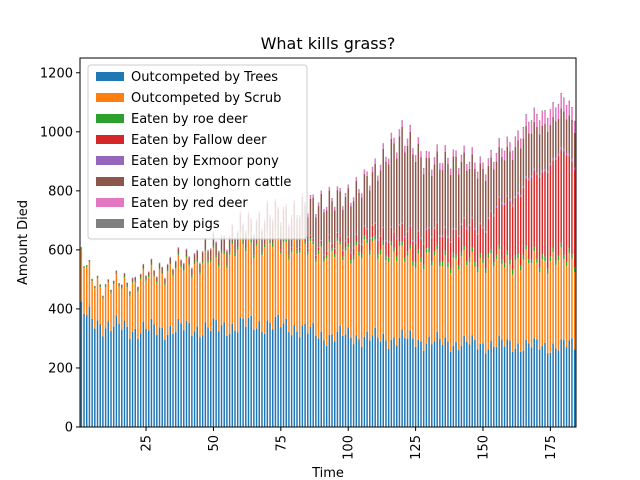 This screenshot has width=640, height=480. What do you see at coordinates (327, 473) in the screenshot?
I see `x-axis-label: Time` at bounding box center [327, 473].